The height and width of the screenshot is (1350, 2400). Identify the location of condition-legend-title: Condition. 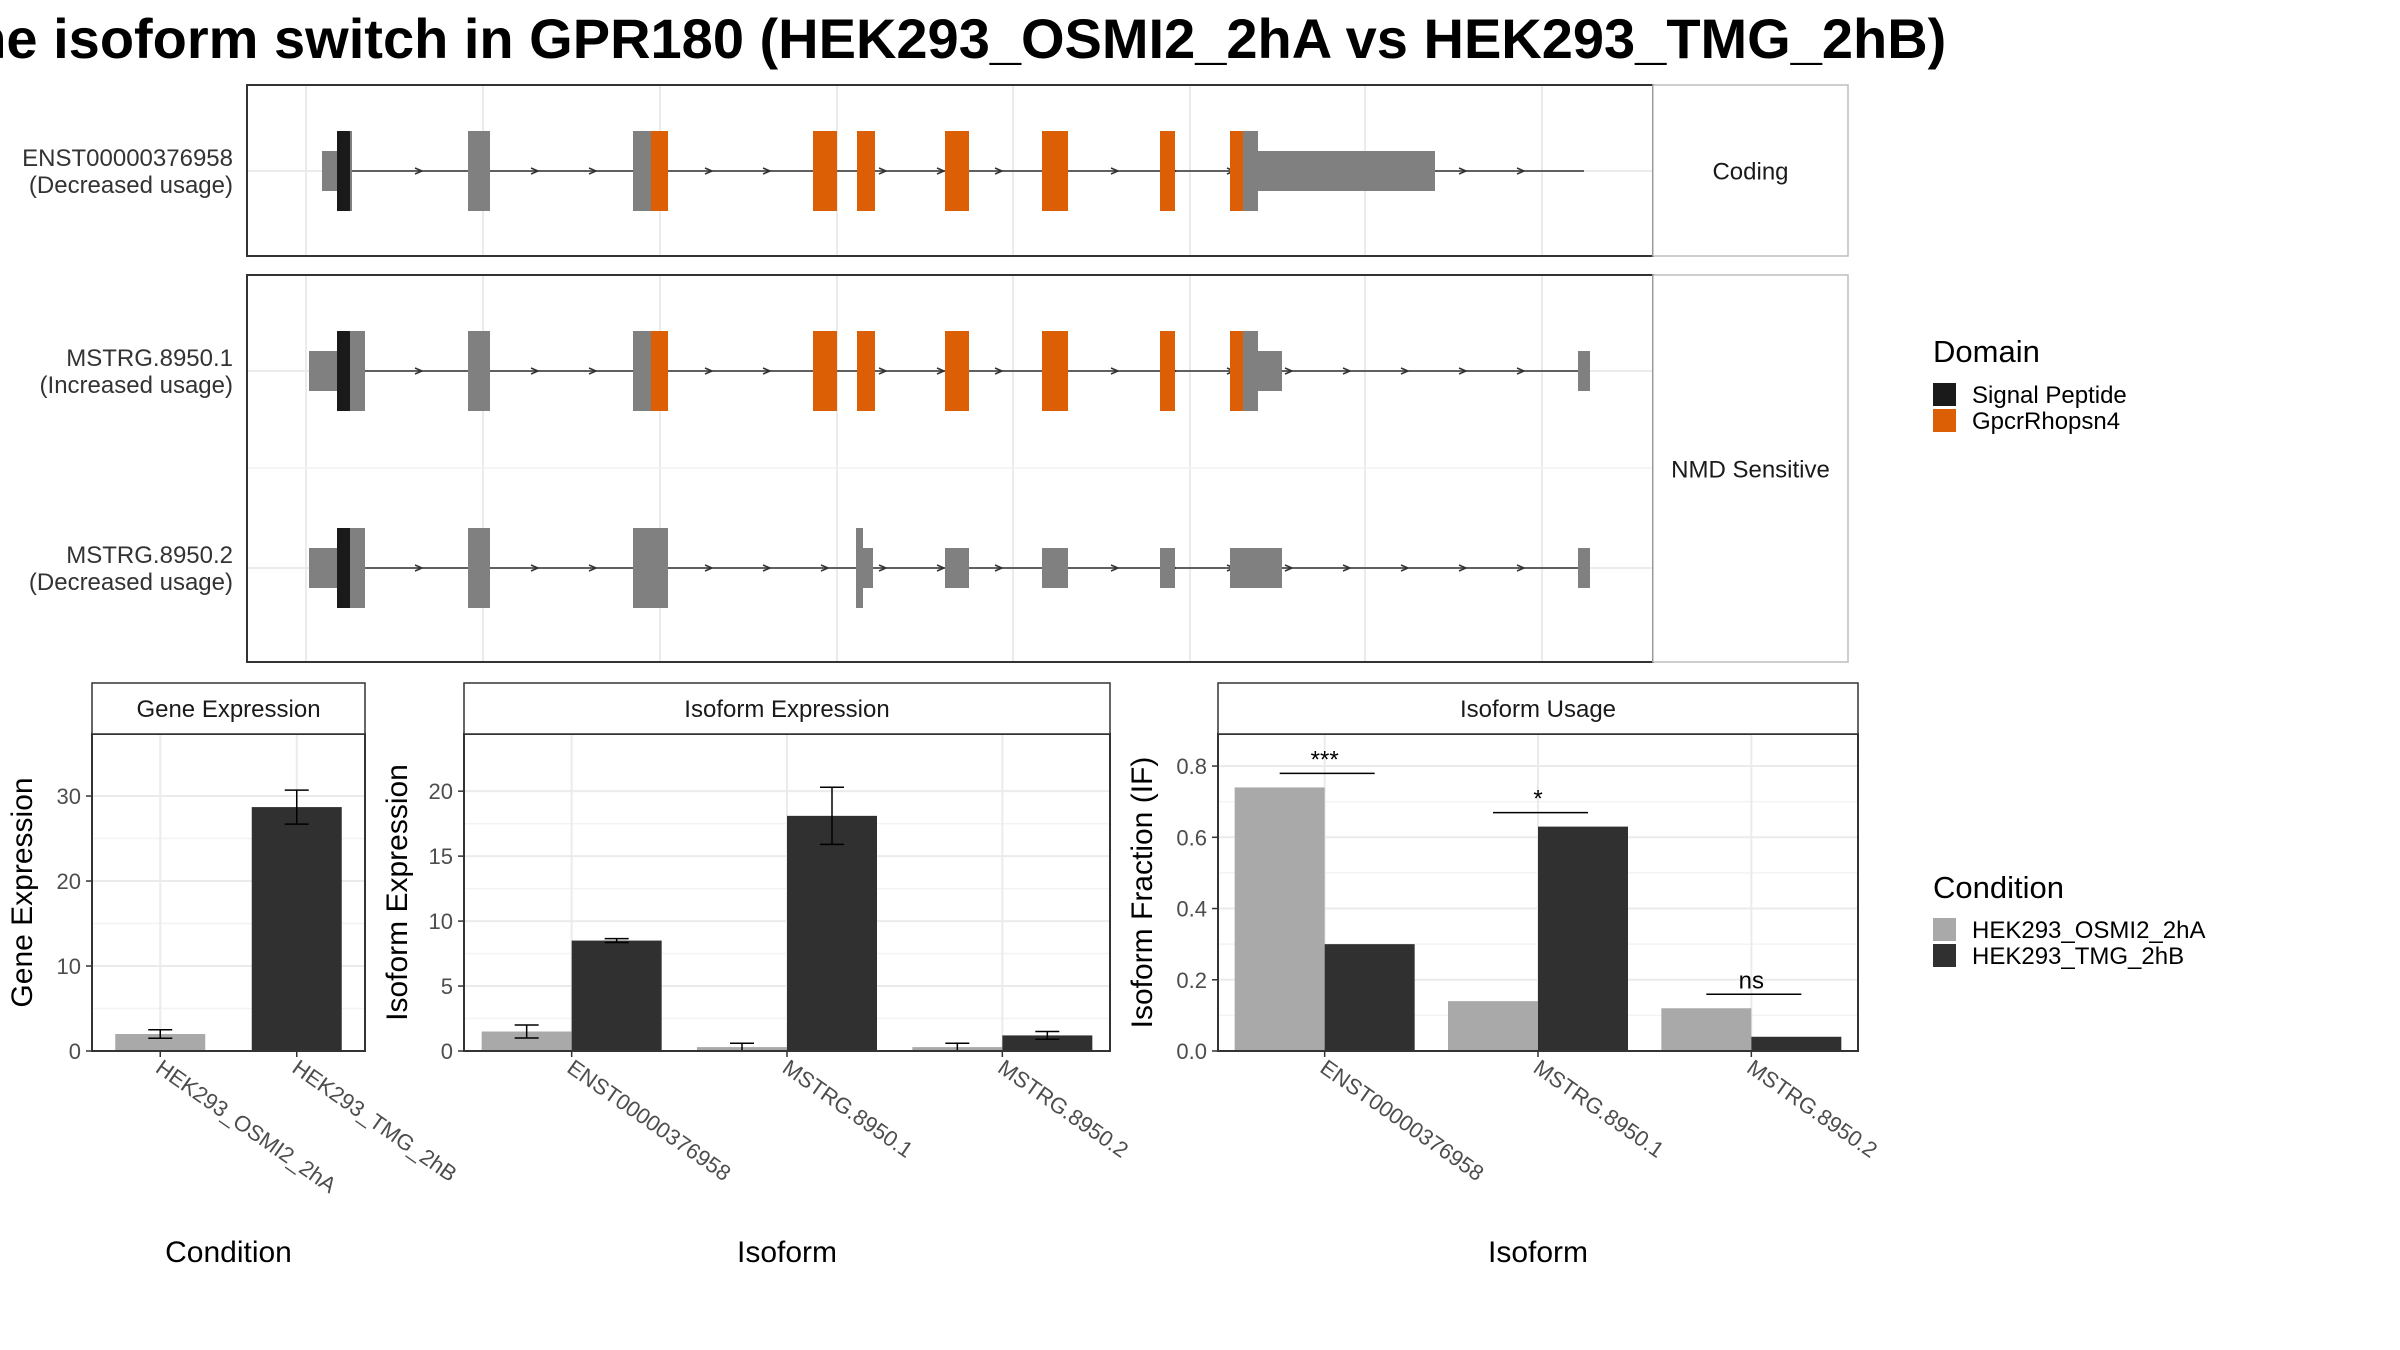
(1998, 887).